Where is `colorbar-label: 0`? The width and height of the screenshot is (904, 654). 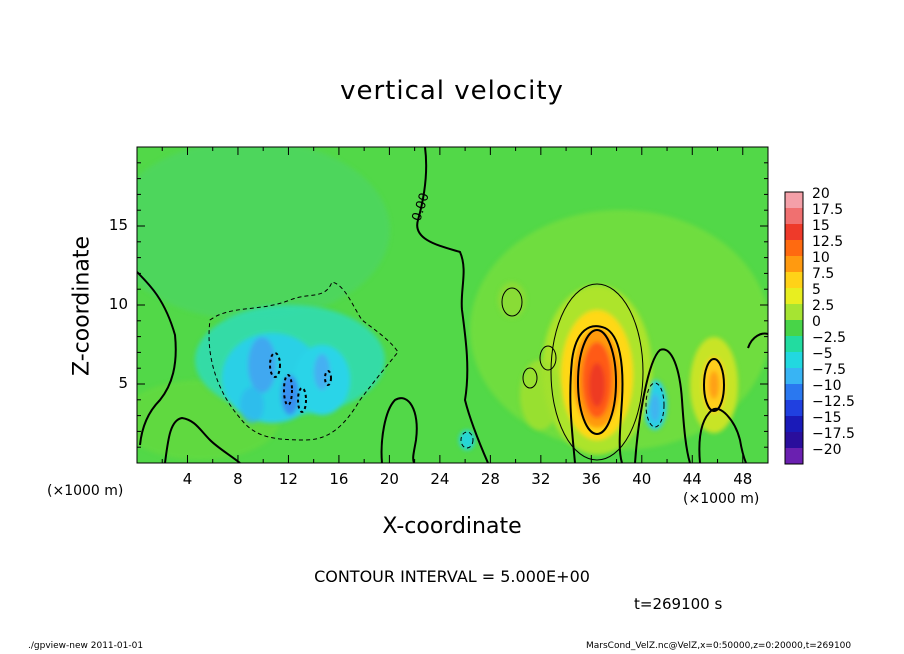 colorbar-label: 0 is located at coordinates (816, 322).